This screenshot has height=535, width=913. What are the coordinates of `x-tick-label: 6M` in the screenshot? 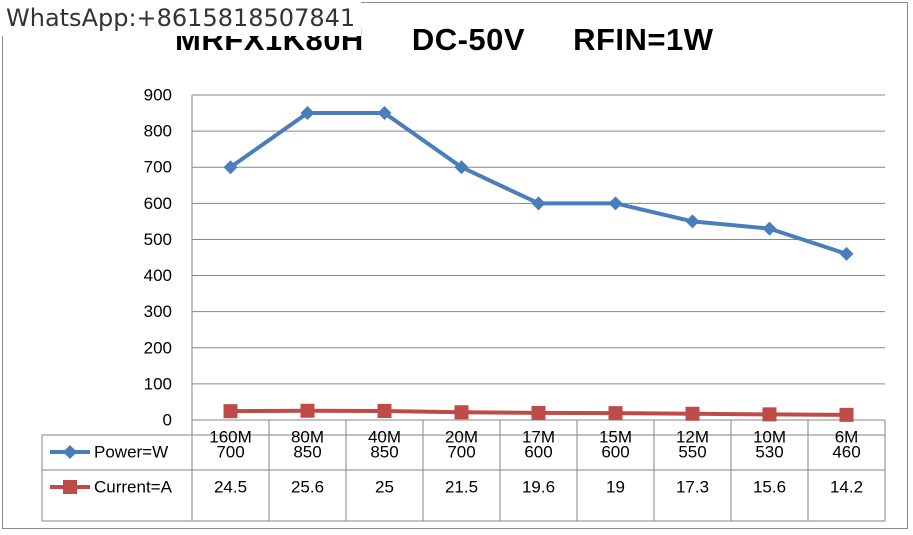 It's located at (847, 437).